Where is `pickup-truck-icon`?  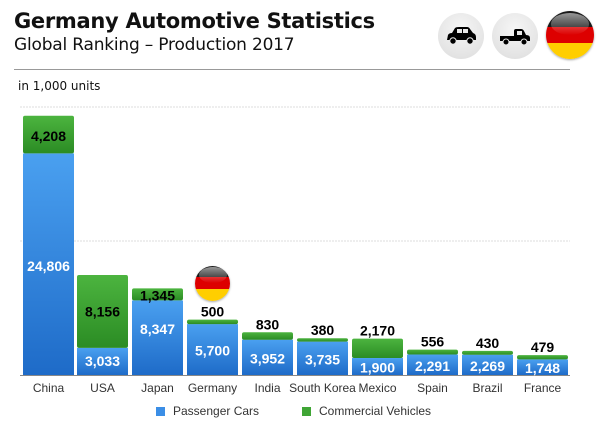
pickup-truck-icon is located at coordinates (515, 37).